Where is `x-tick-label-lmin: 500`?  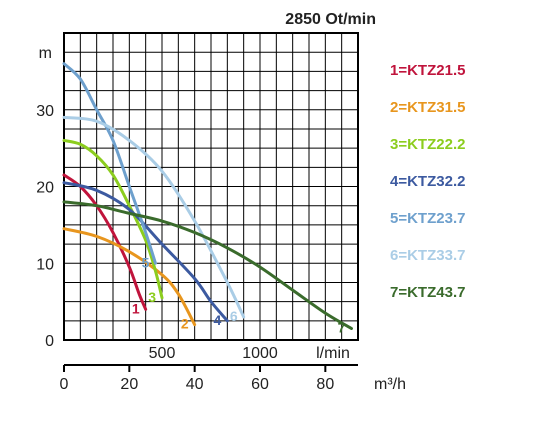
x-tick-label-lmin: 500 is located at coordinates (162, 353).